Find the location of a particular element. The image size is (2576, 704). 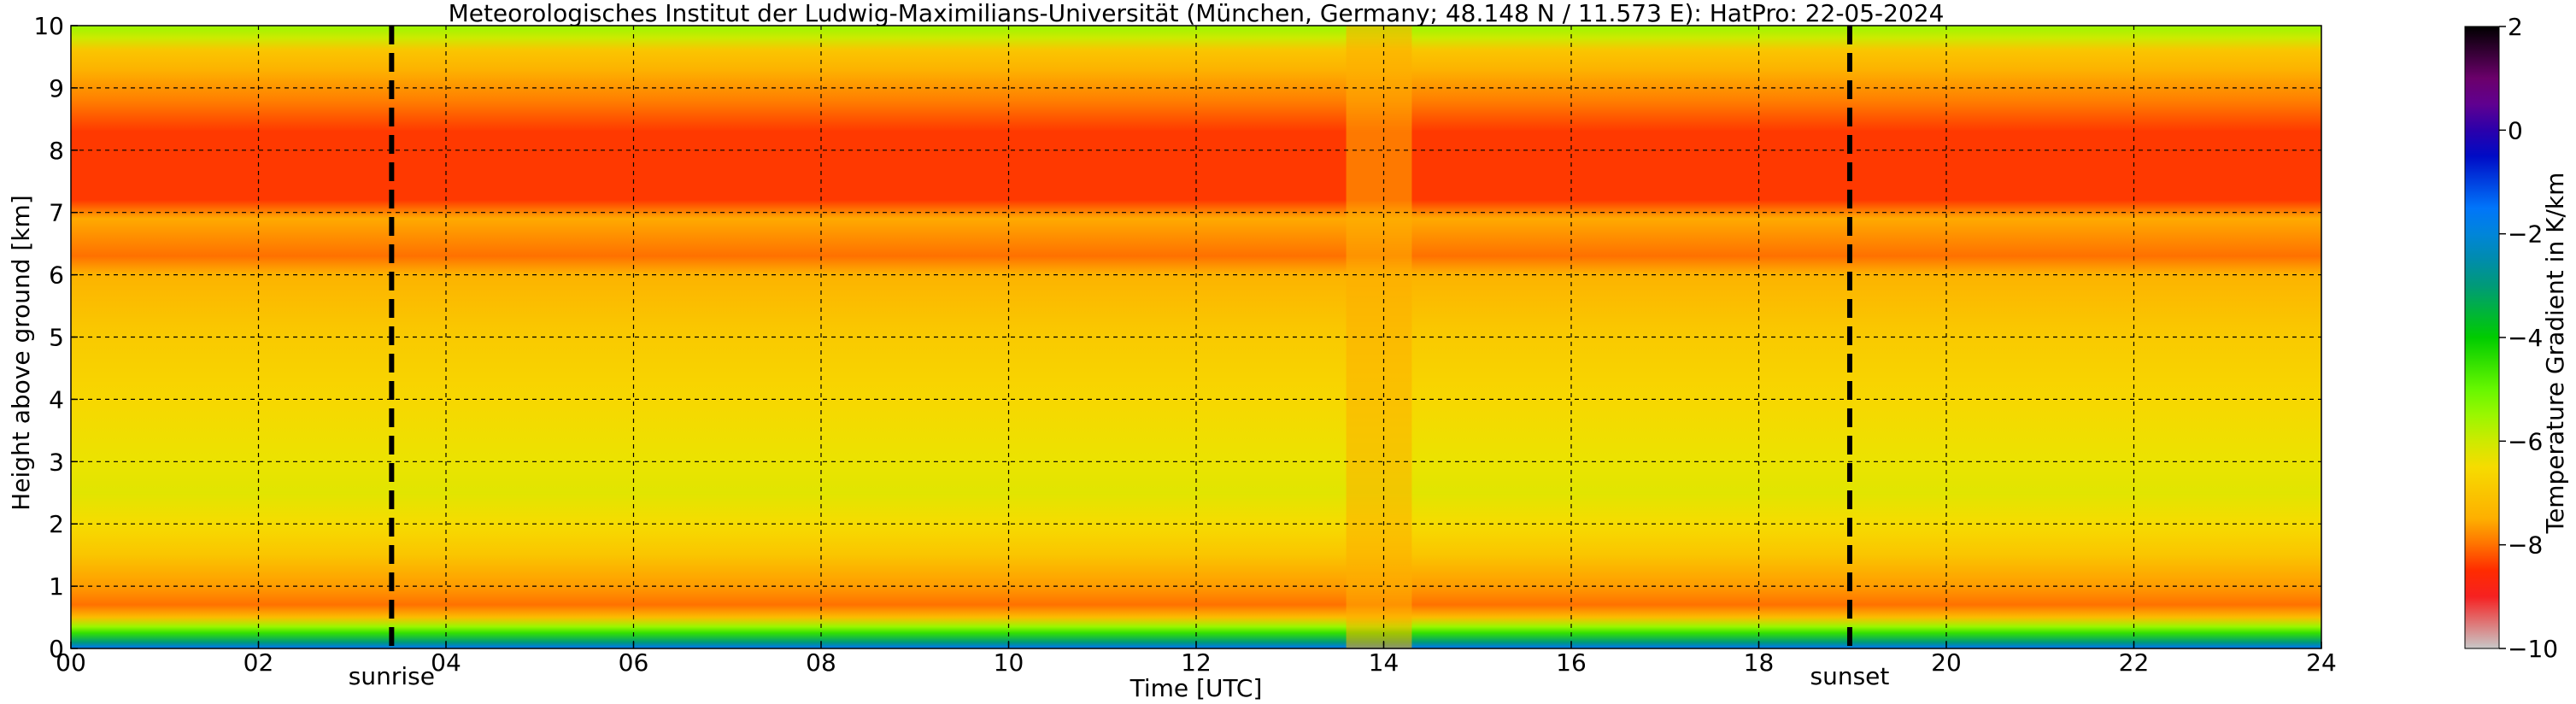

colorbar-tick-label: −4 is located at coordinates (2525, 338).